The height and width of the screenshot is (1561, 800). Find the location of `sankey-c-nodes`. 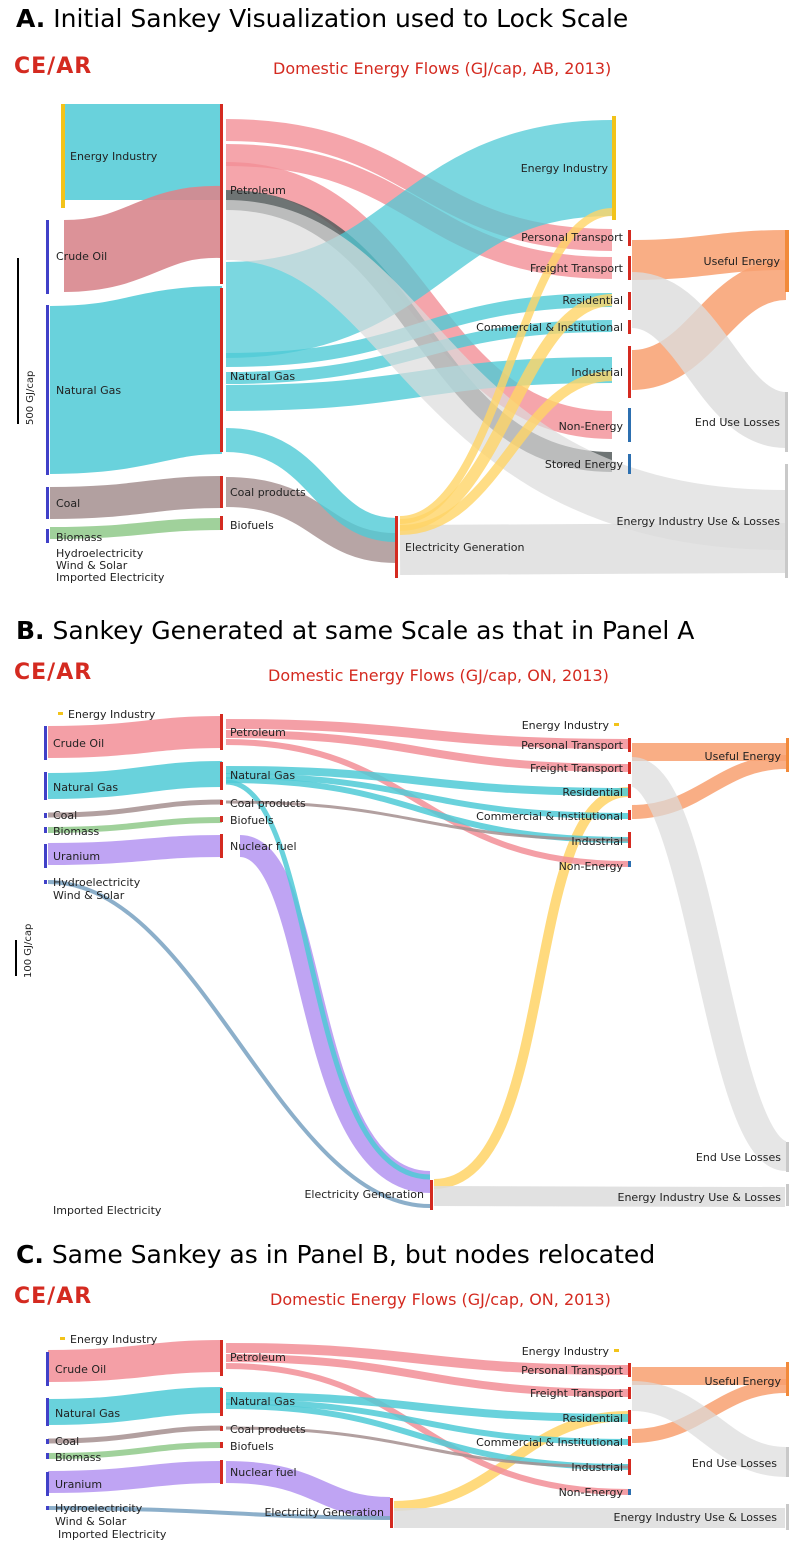

sankey-c-nodes is located at coordinates (417, 1433).